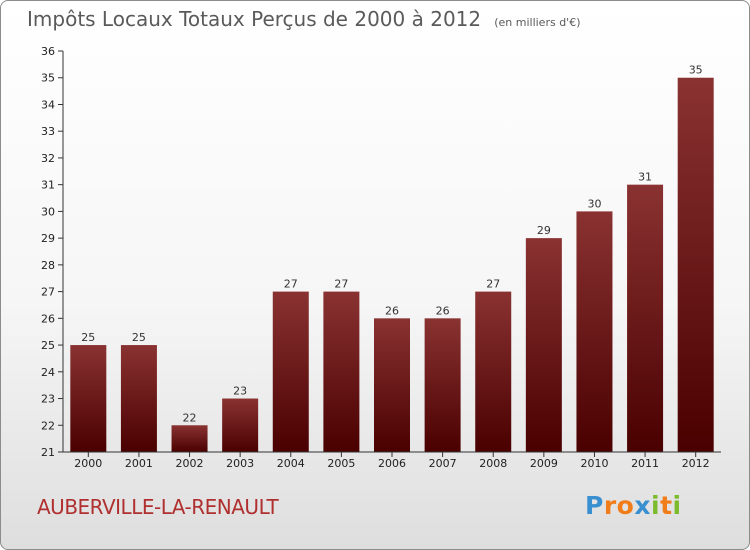 This screenshot has height=550, width=750. Describe the element at coordinates (48, 318) in the screenshot. I see `y-tick-label: 26` at that location.